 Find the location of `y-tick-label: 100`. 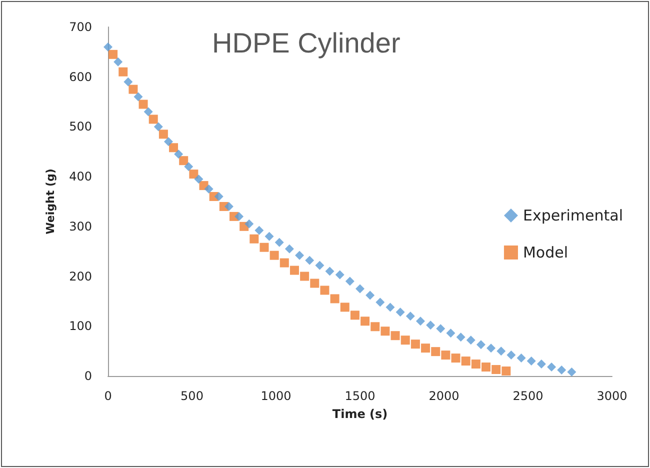

y-tick-label: 100 is located at coordinates (80, 326).